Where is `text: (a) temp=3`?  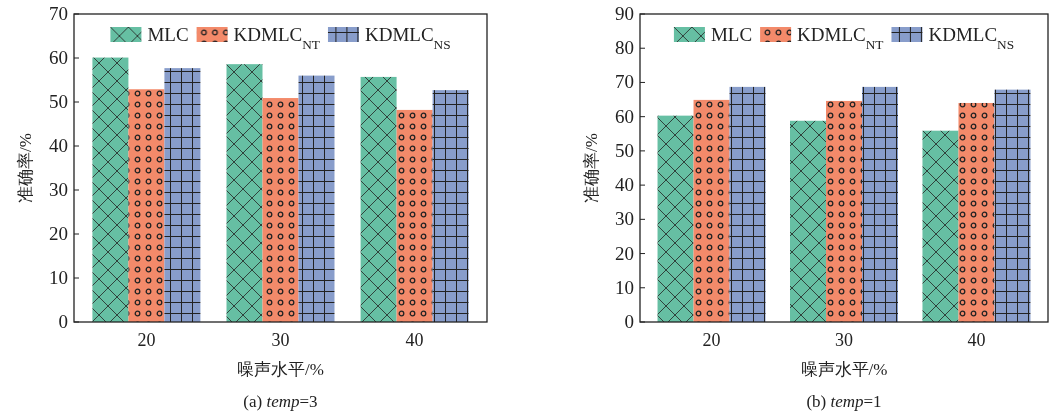
text: (a) temp=3 is located at coordinates (280, 401).